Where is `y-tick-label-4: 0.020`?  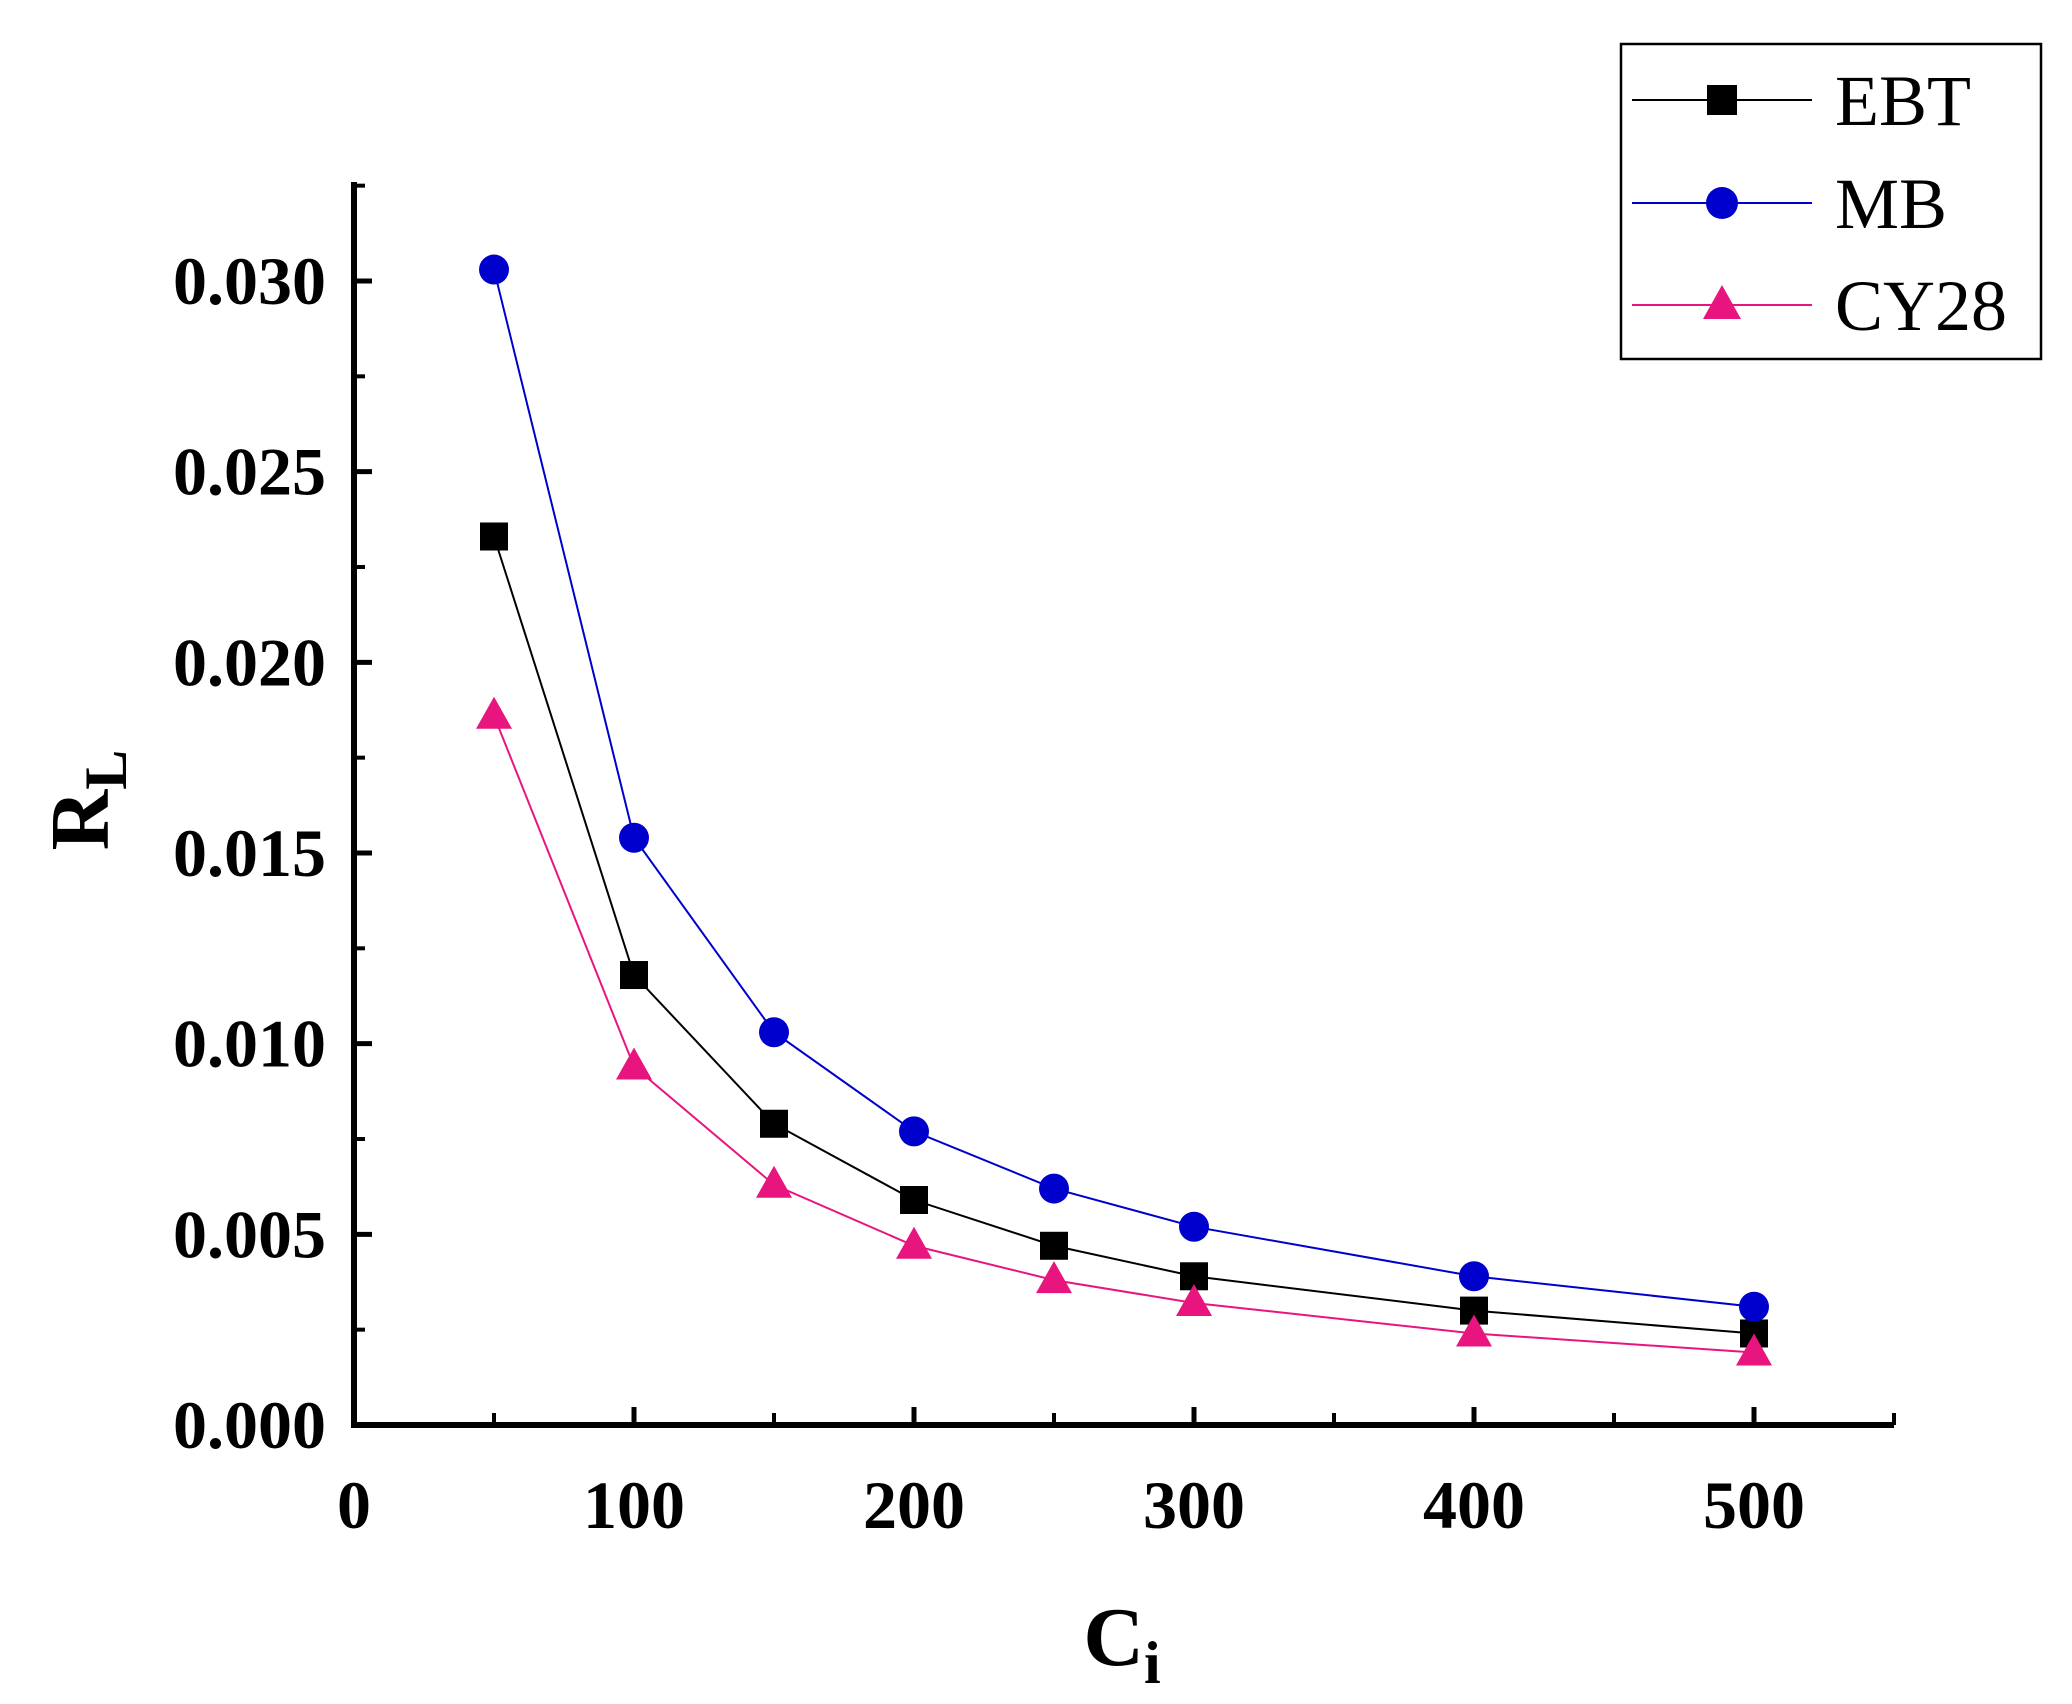
y-tick-label-4: 0.020 is located at coordinates (249, 662).